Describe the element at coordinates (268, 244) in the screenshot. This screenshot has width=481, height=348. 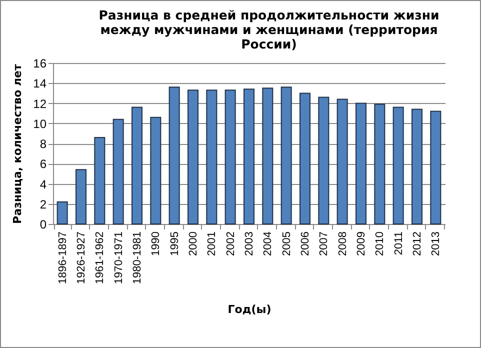
I see `x-tick-label: 2004` at that location.